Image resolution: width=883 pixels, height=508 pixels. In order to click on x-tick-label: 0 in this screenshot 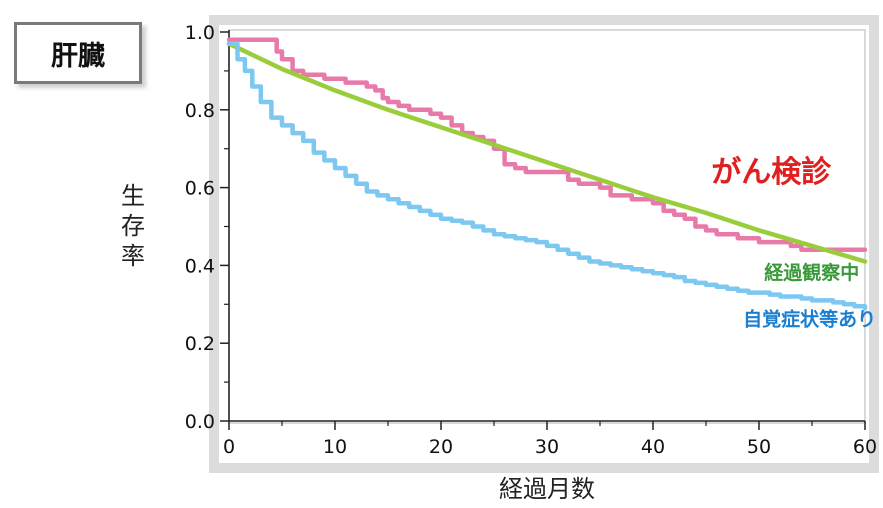, I will do `click(229, 447)`.